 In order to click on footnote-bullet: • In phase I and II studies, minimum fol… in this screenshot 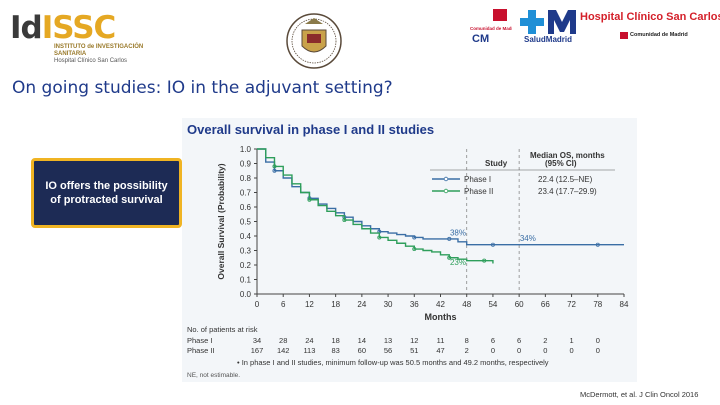, I will do `click(393, 362)`.